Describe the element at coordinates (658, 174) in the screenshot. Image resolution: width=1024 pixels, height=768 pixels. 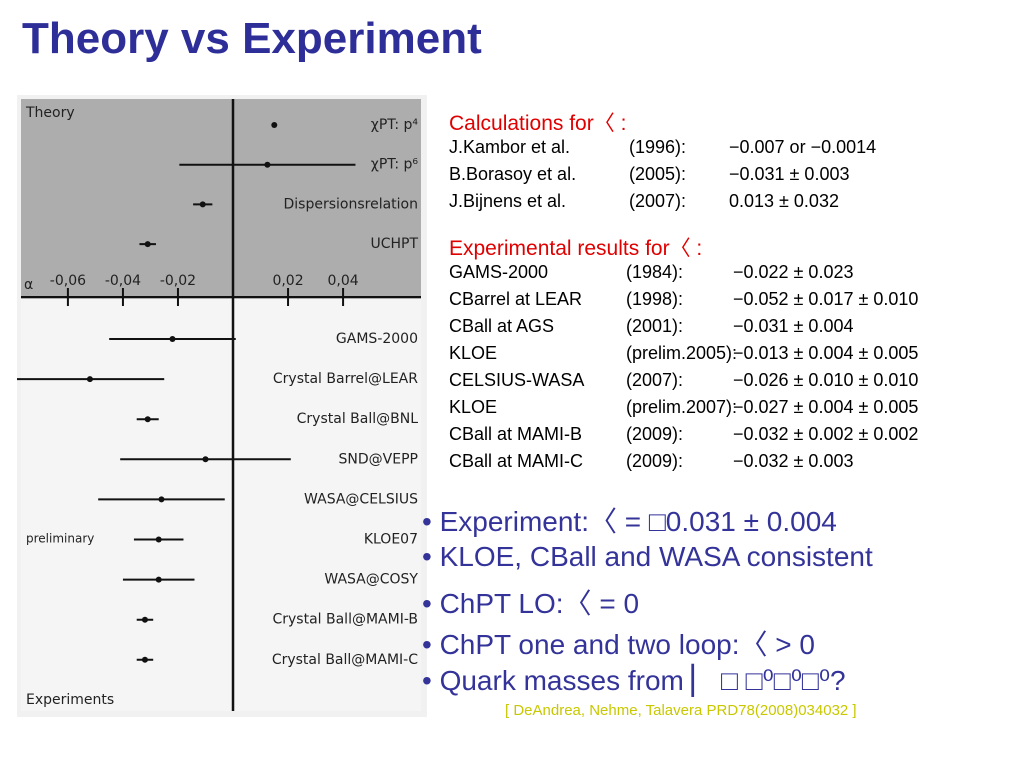
I see `table-cell: (2005):` at that location.